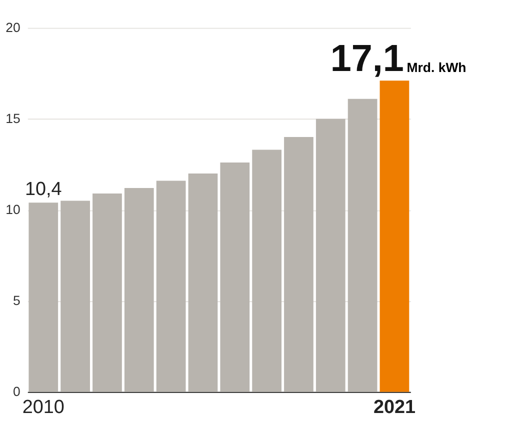 The image size is (505, 436). Describe the element at coordinates (43, 189) in the screenshot. I see `data-label: 10,4` at that location.